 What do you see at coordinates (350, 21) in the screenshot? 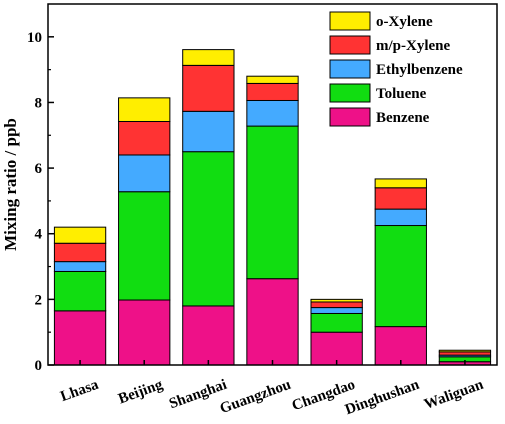
I see `legend-swatch-o-xylene` at bounding box center [350, 21].